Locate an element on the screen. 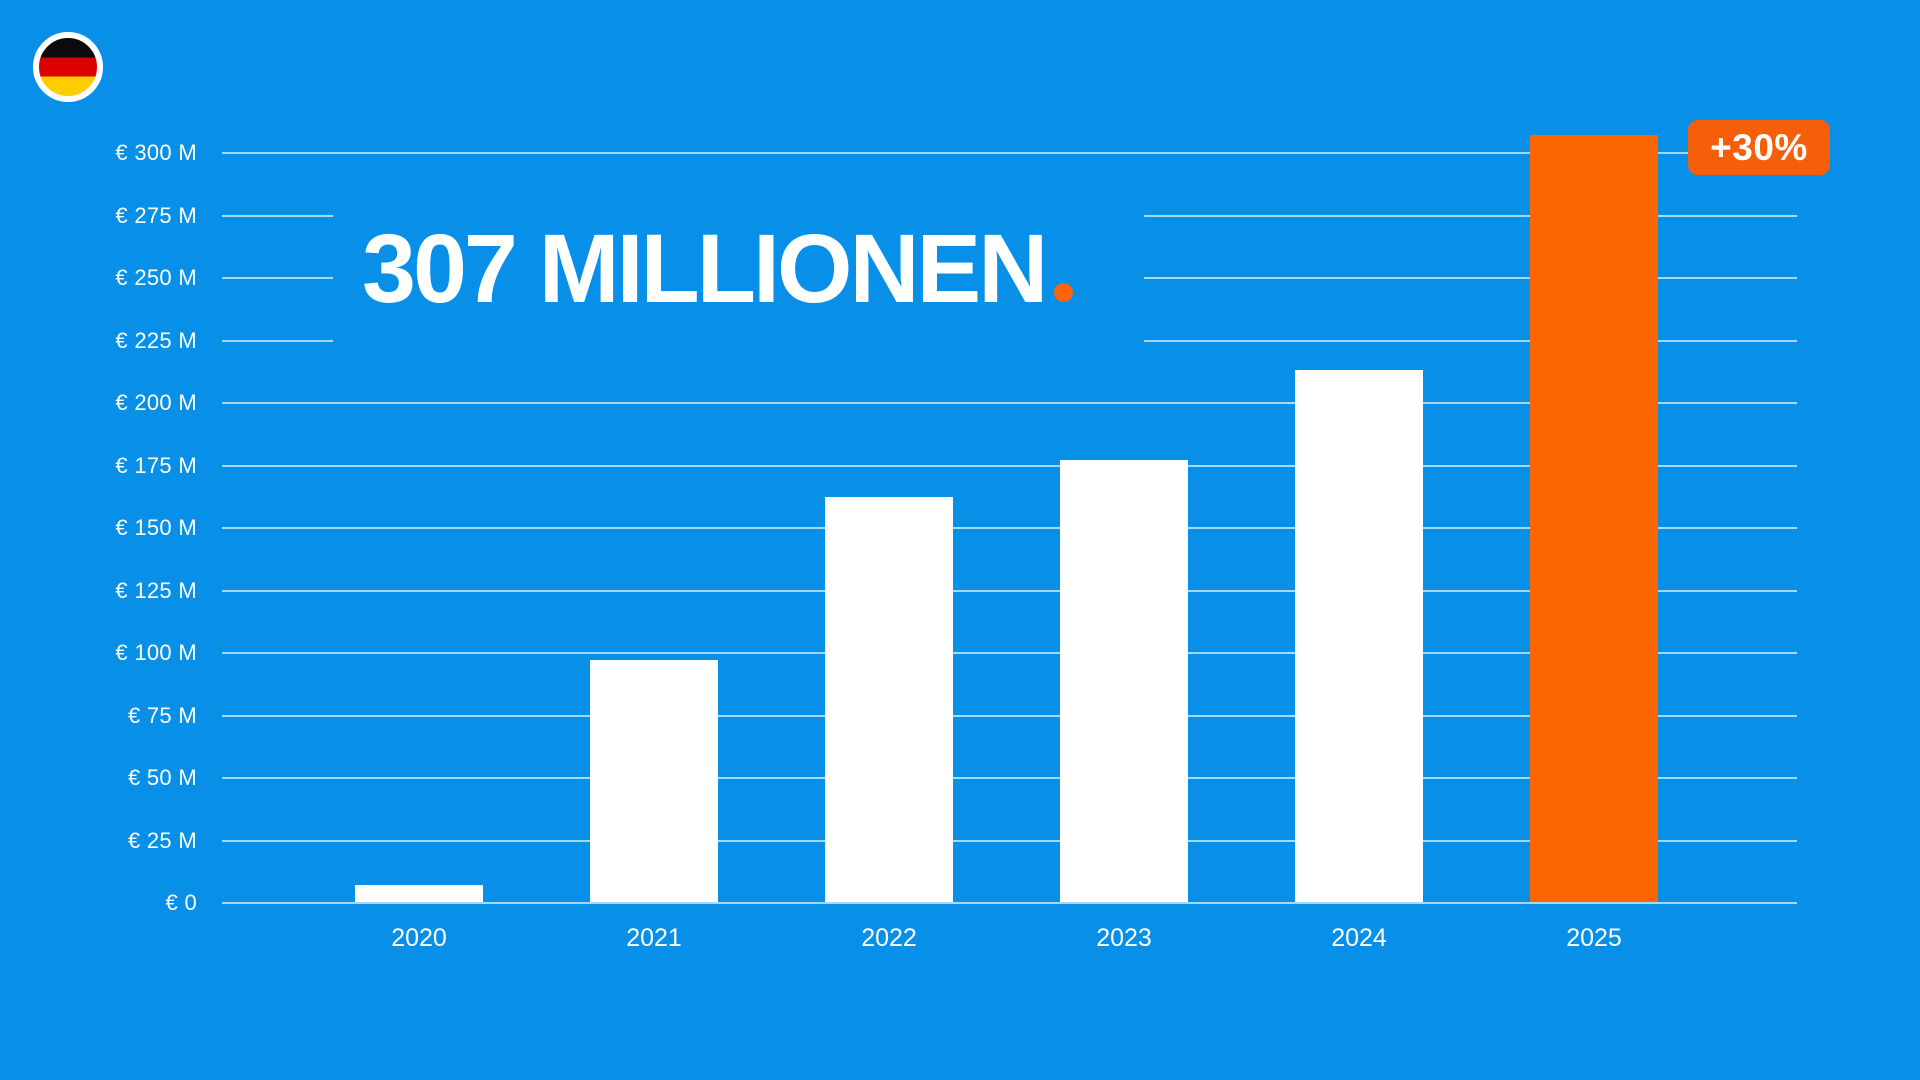  gridline-0M is located at coordinates (1009, 903).